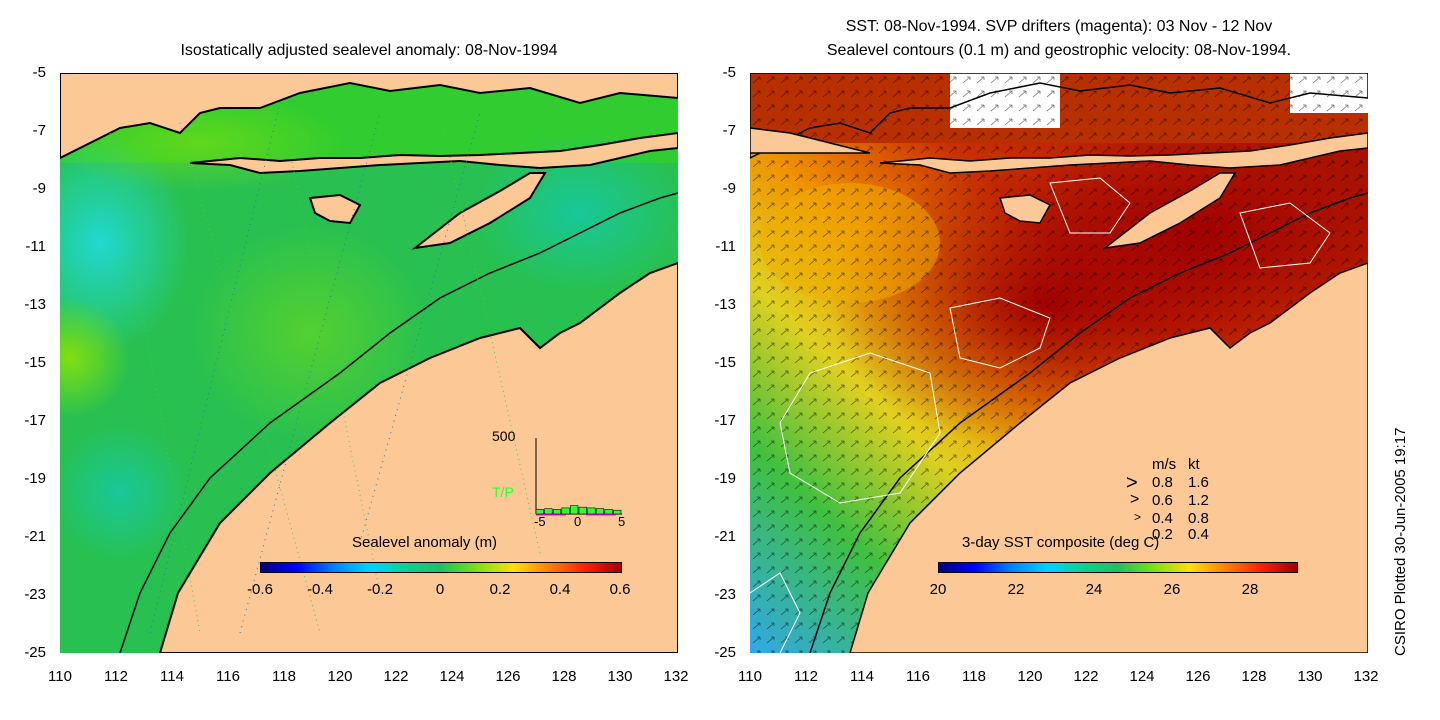  Describe the element at coordinates (1172, 589) in the screenshot. I see `right-cb-tick: 26` at that location.